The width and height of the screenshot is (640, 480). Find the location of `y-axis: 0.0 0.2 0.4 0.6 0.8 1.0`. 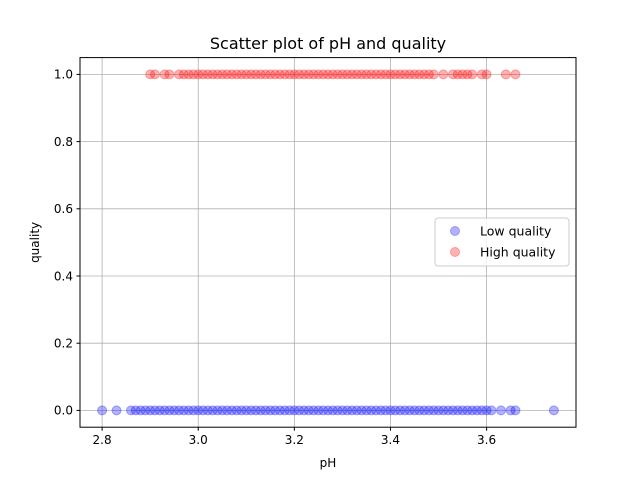

y-axis: 0.0 0.2 0.4 0.6 0.8 1.0 is located at coordinates (67, 243).